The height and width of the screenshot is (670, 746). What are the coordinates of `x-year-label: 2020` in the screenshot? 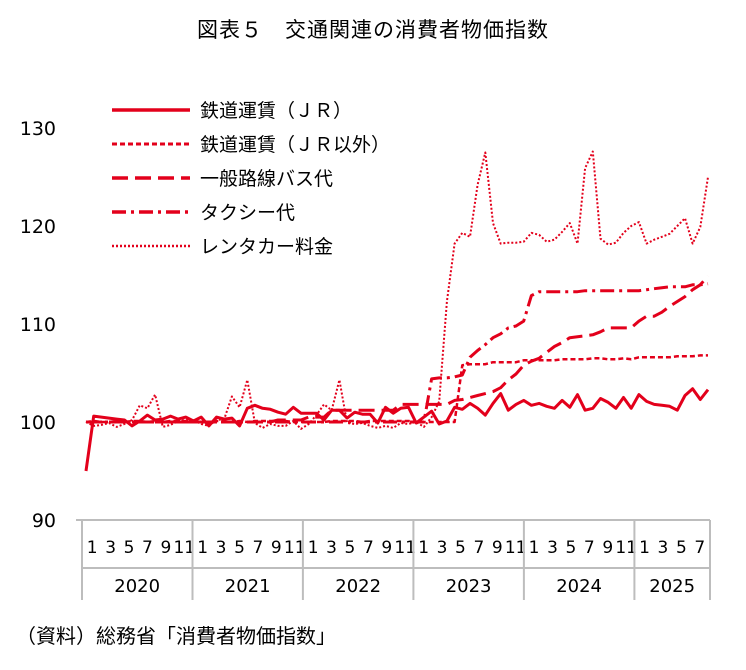 It's located at (137, 586).